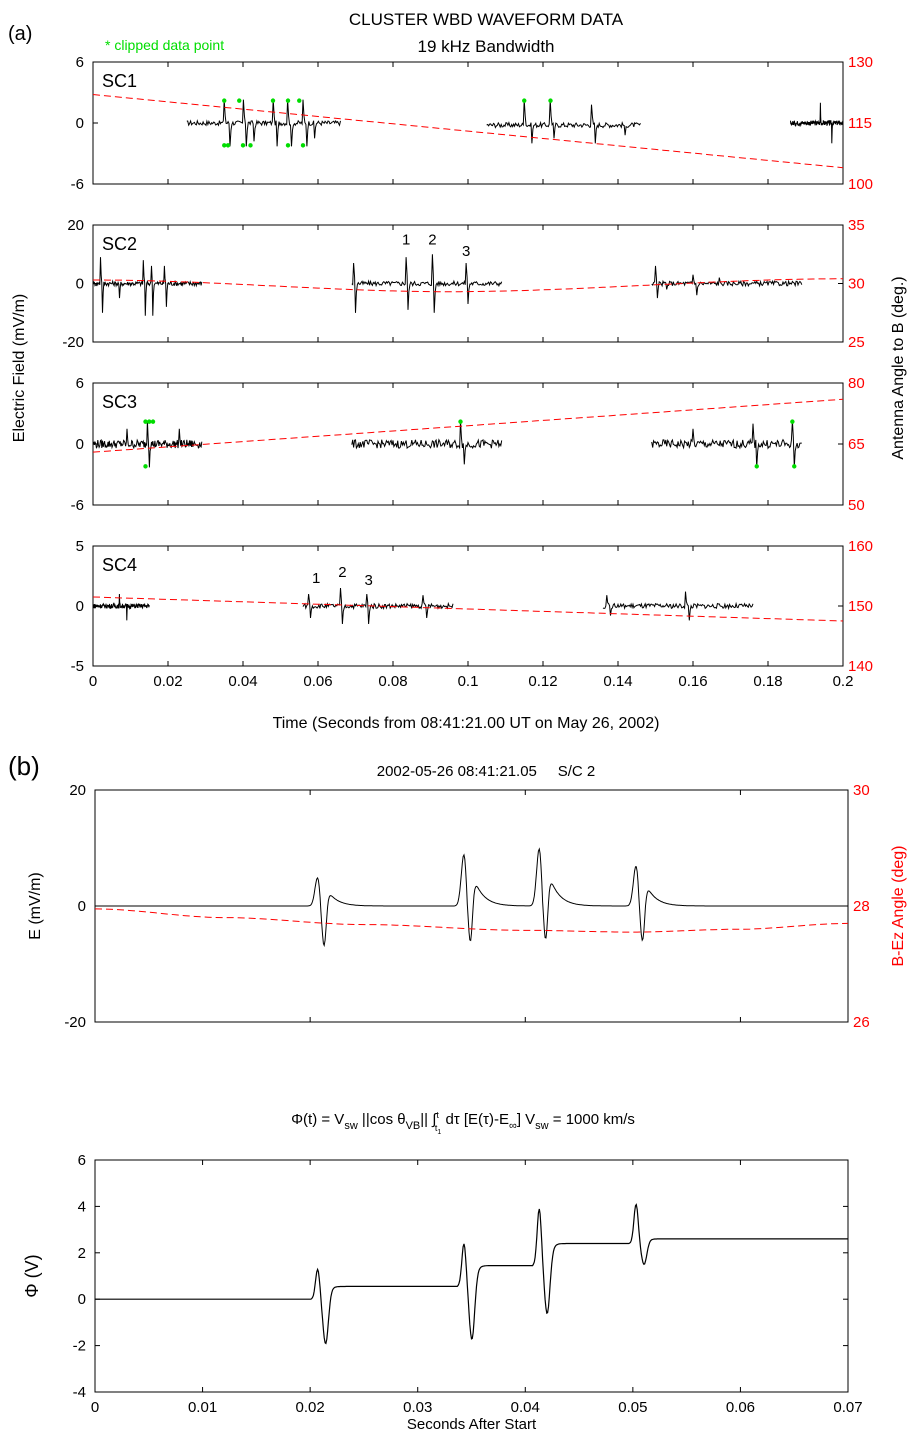 Image resolution: width=907 pixels, height=1444 pixels. I want to click on y-tick-label: -20, so click(73, 342).